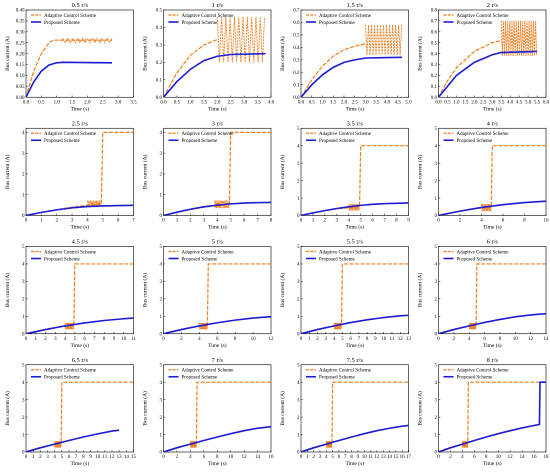 The height and width of the screenshot is (473, 550). I want to click on x-tick-label: 8, so click(351, 457).